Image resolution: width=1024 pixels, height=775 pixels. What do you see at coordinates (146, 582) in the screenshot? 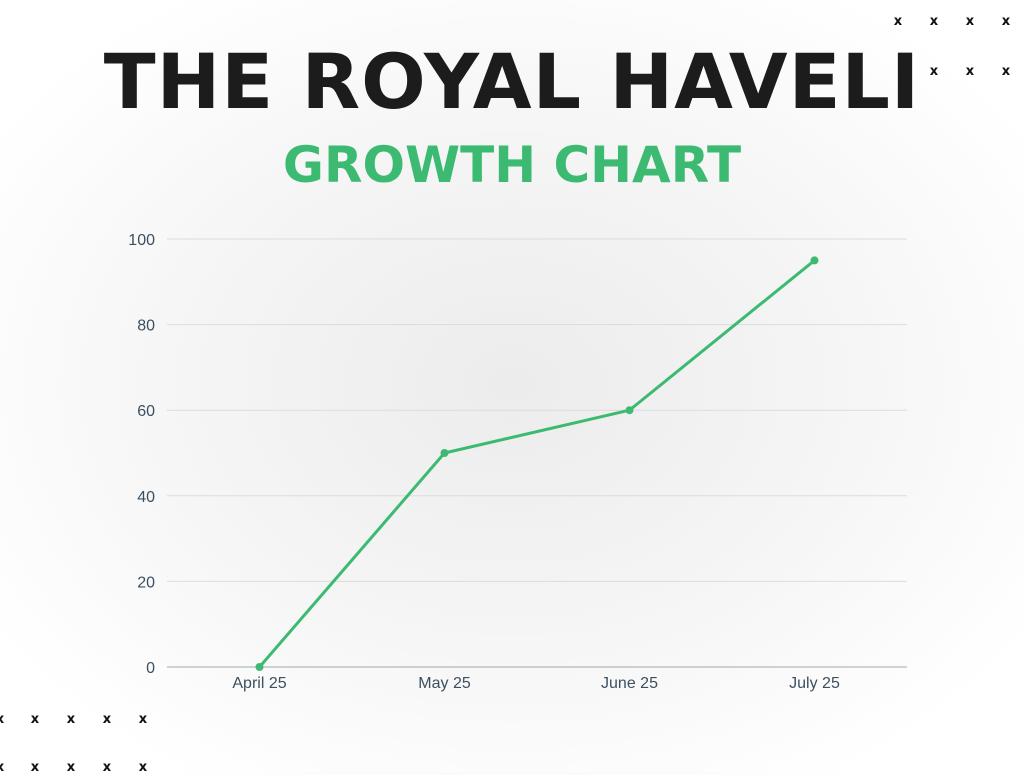
I see `y-tick-label: 20` at bounding box center [146, 582].